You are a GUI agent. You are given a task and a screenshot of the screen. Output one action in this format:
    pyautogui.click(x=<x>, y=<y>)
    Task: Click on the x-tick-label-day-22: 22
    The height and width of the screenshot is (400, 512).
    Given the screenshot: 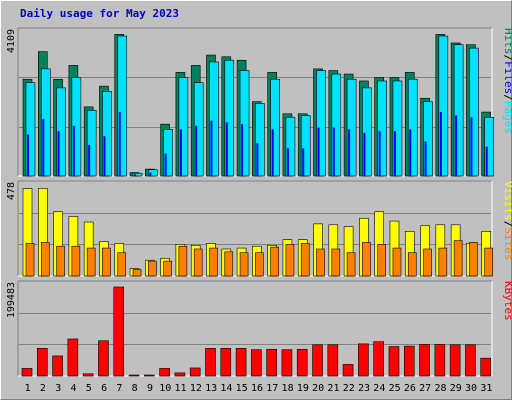 What is the action you would take?
    pyautogui.click(x=349, y=388)
    